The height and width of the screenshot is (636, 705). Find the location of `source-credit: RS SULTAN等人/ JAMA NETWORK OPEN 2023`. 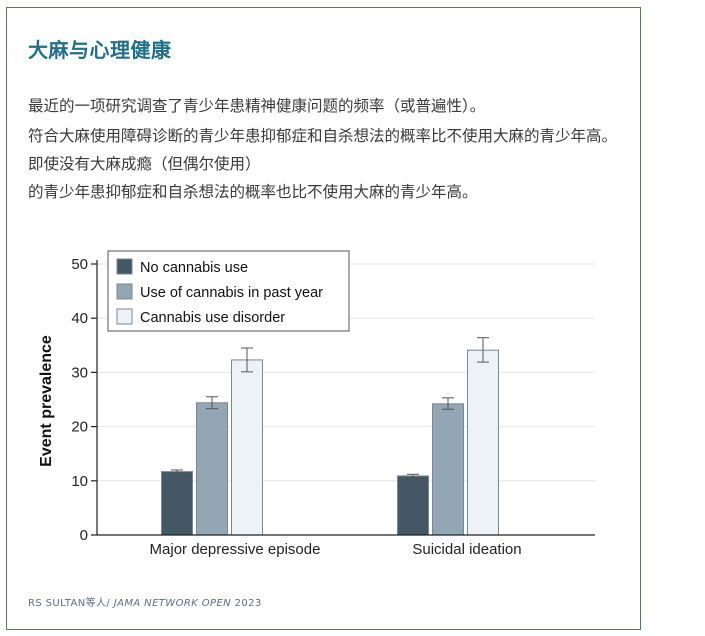

source-credit: RS SULTAN等人/ JAMA NETWORK OPEN 2023 is located at coordinates (145, 601).